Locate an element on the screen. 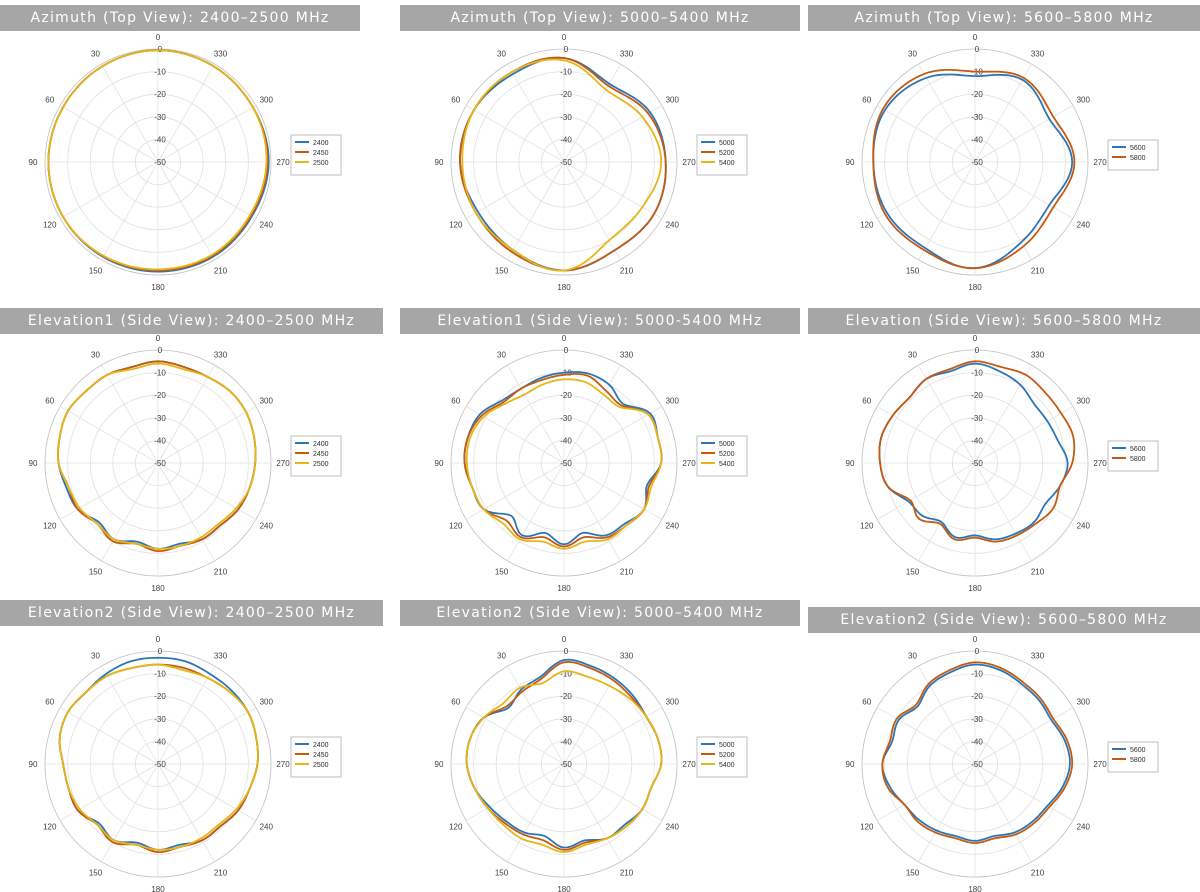 This screenshot has width=1200, height=892. legend-entry: 5200 is located at coordinates (727, 454).